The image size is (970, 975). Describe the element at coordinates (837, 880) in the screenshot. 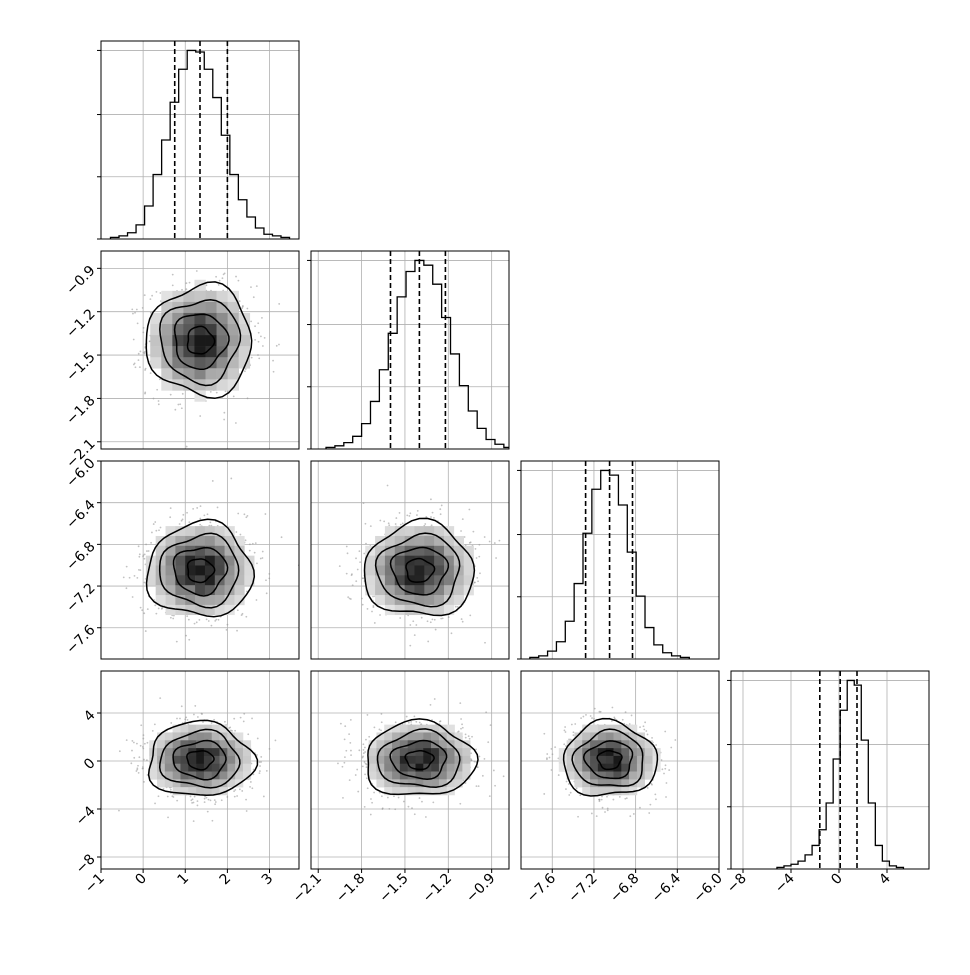

I see `x-tick-label: 0` at that location.